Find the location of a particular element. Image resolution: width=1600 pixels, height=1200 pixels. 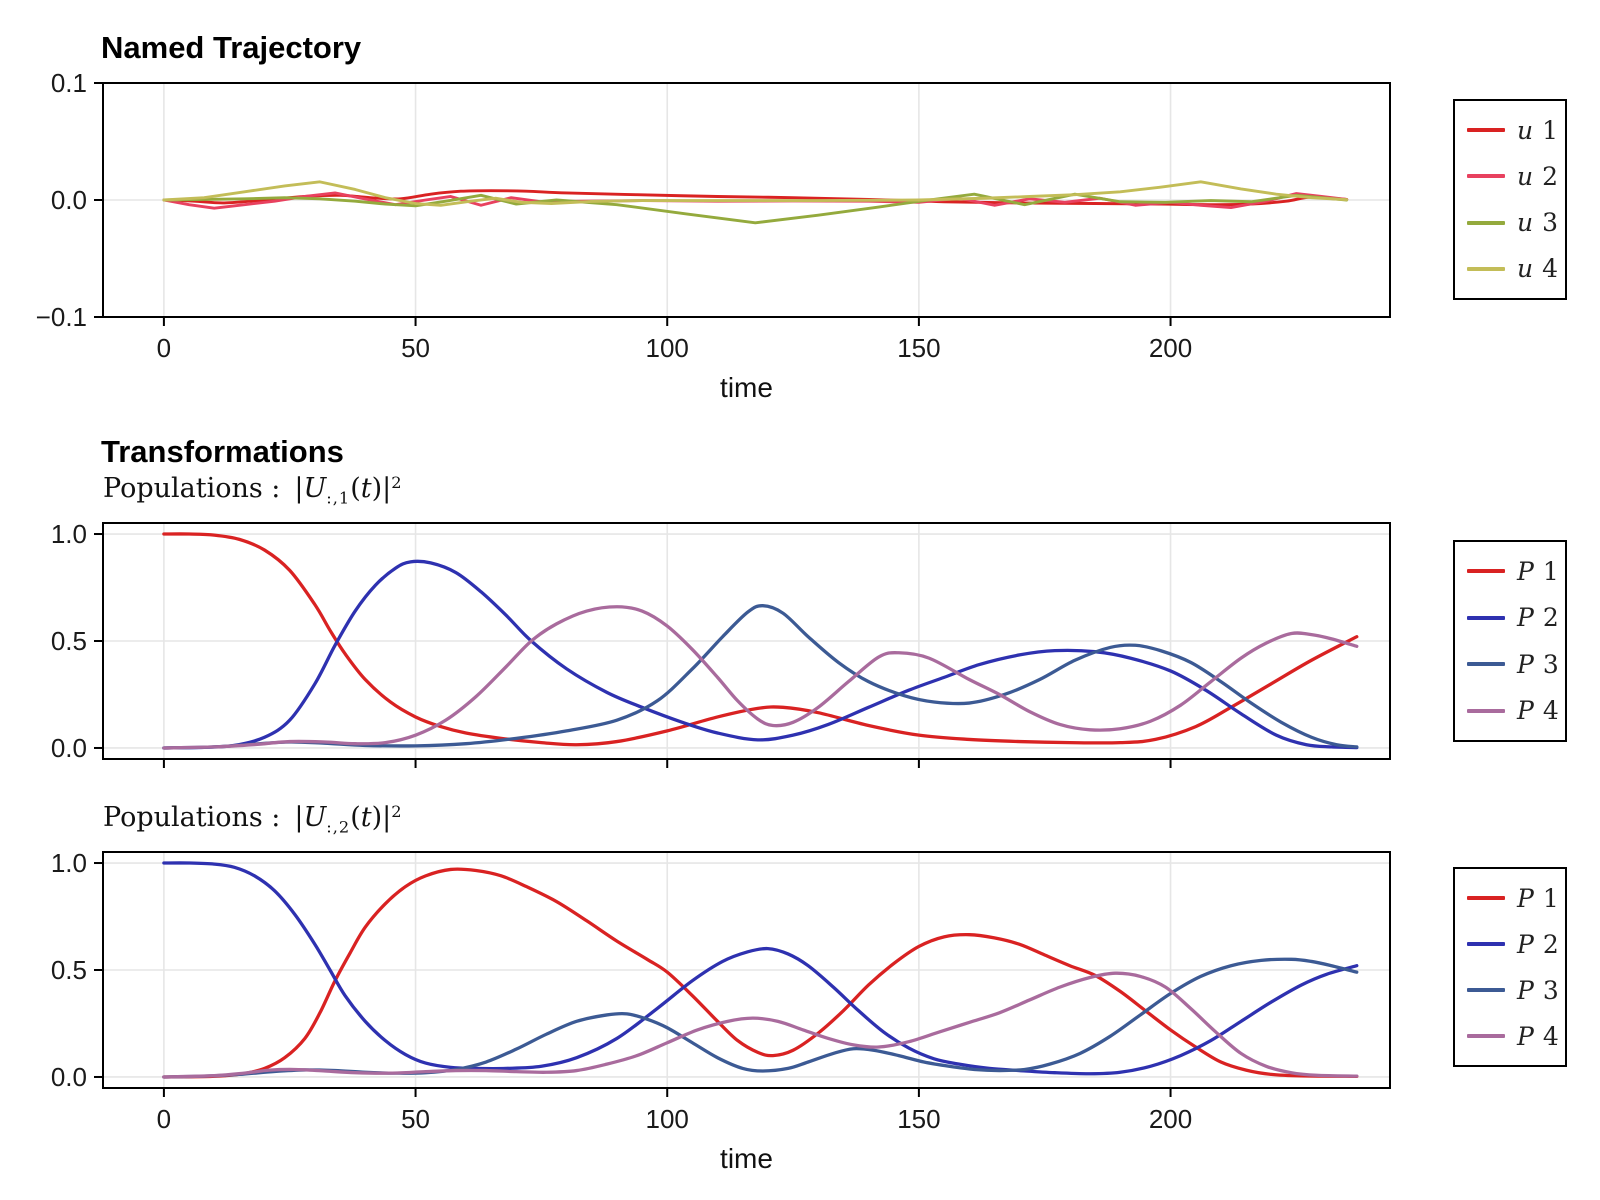

subtitle3-open: ( is located at coordinates (355, 817).